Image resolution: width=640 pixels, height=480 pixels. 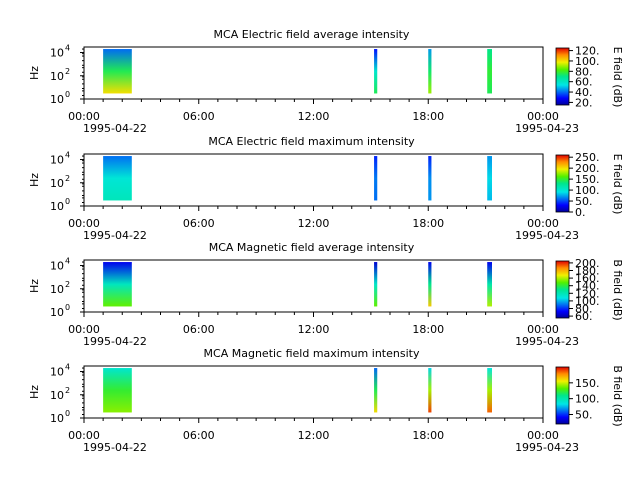 I want to click on colorbar-tick-label: 20., so click(x=584, y=102).